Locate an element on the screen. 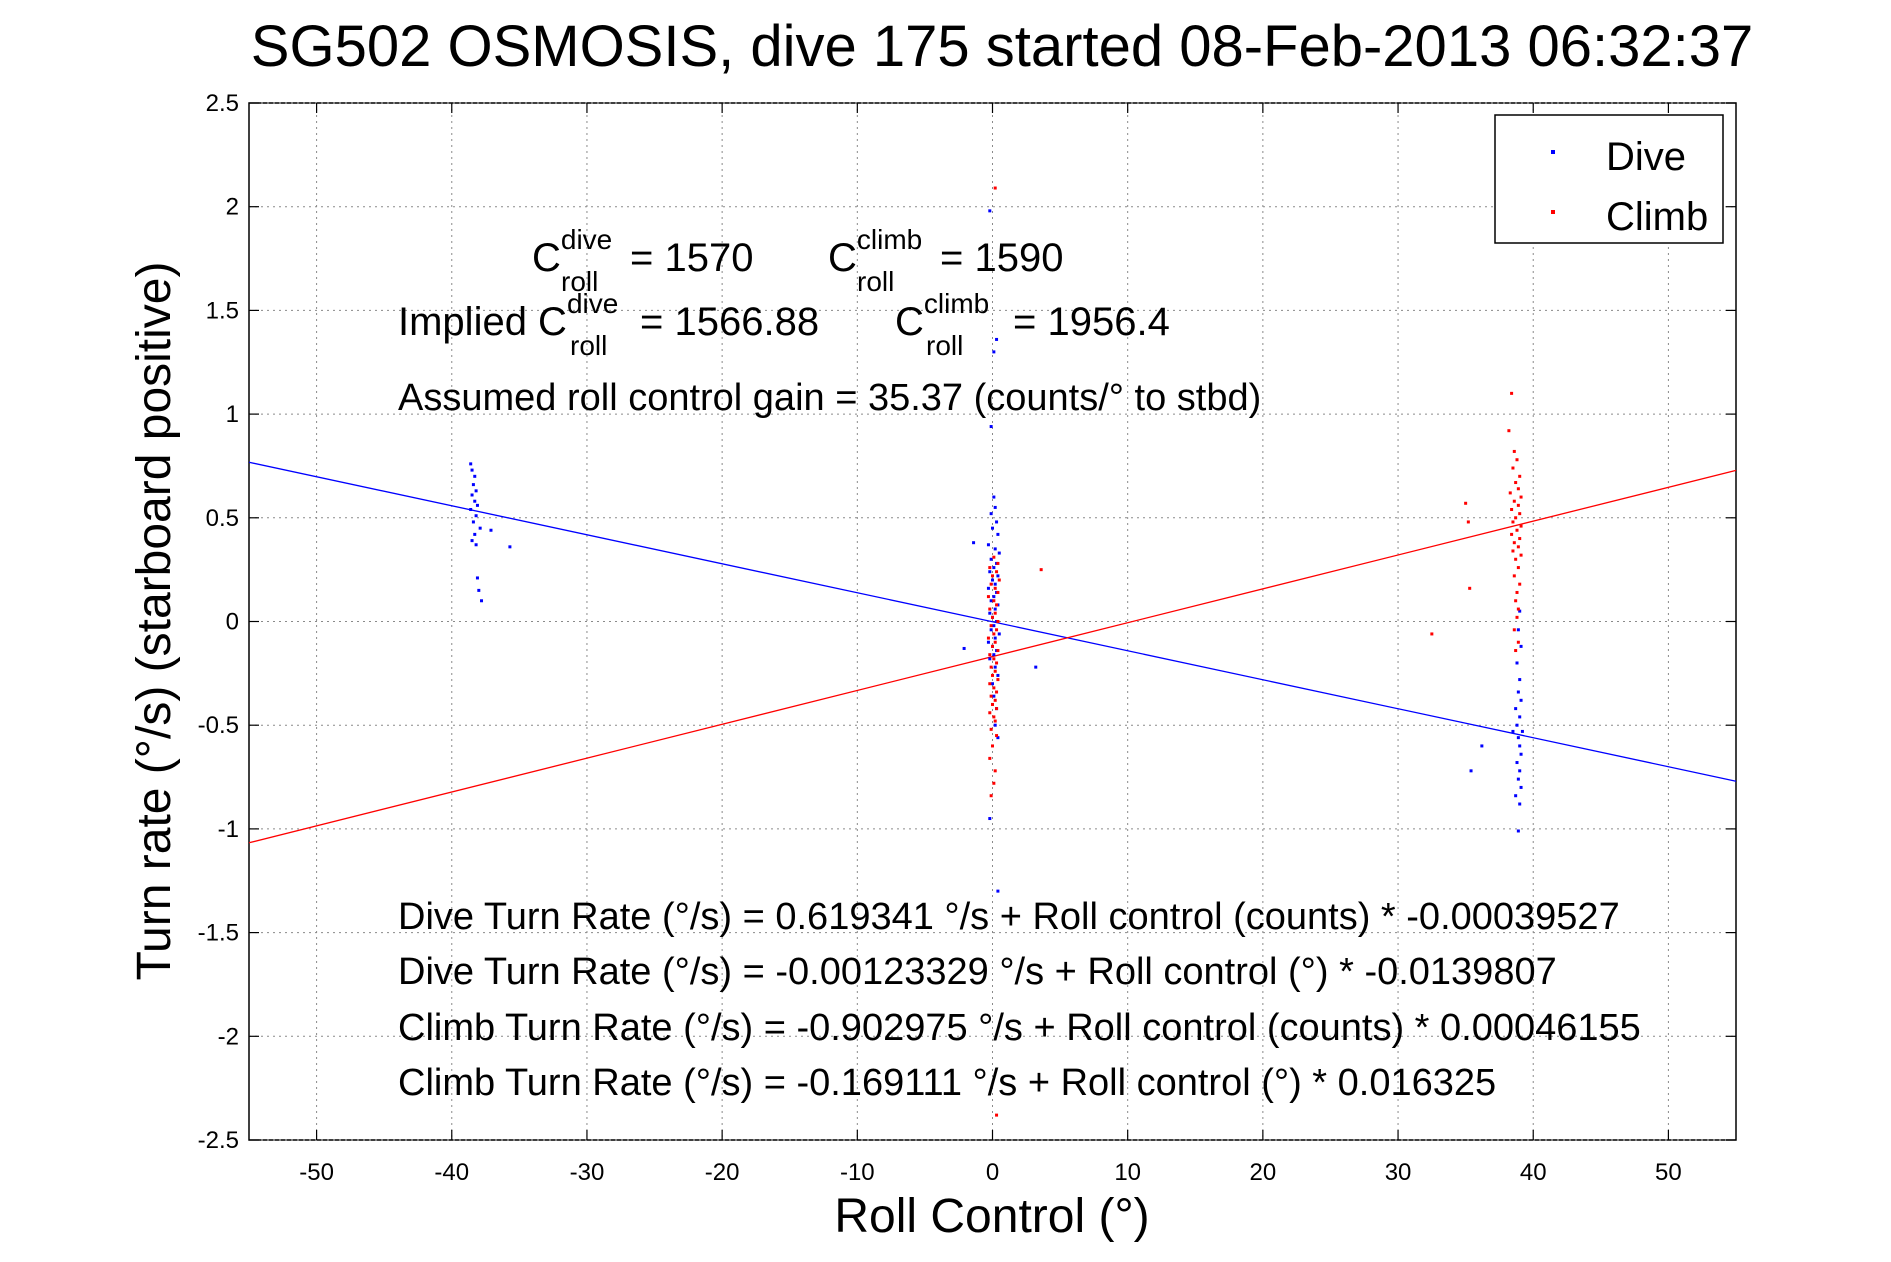  y-tick-label: 0 is located at coordinates (232, 622).